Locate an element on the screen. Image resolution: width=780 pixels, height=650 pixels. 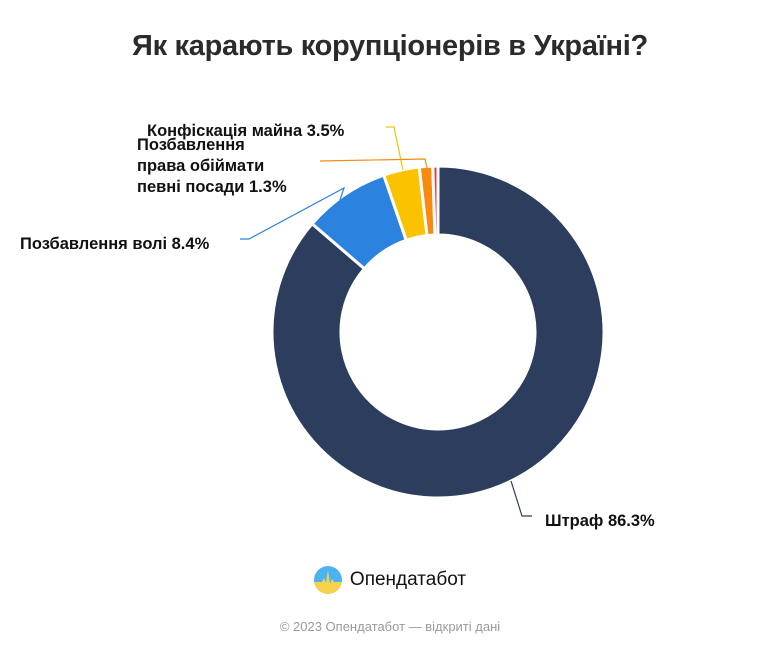
chart-title: Як карають корупціонерів в Україні? is located at coordinates (390, 46).